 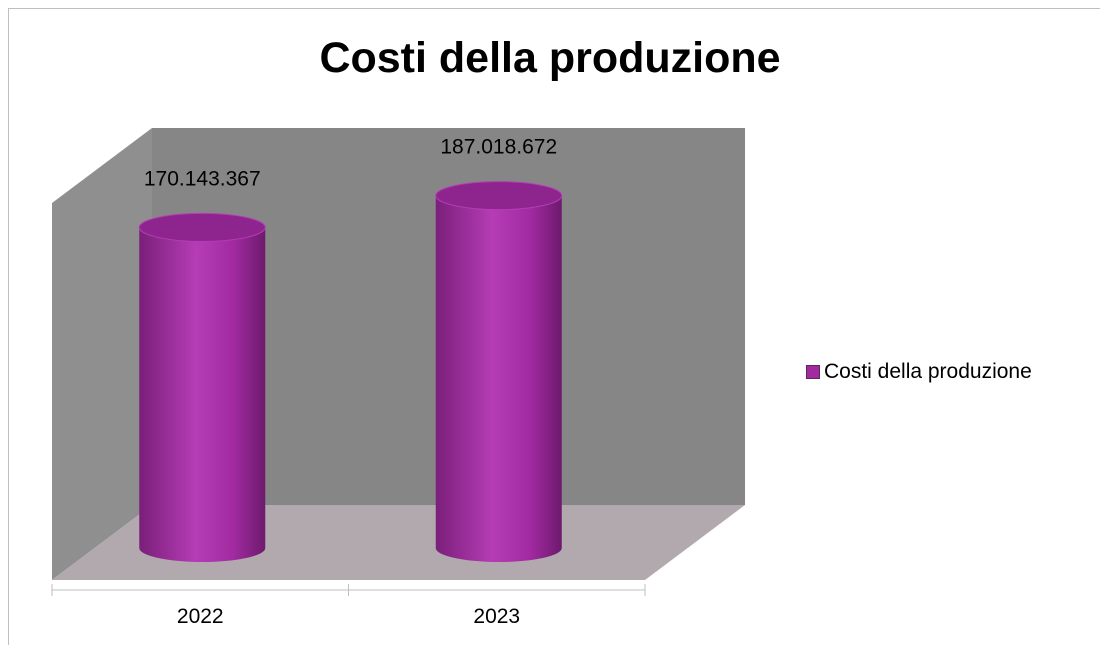 I want to click on legend-label: Costi della produzione, so click(x=928, y=371).